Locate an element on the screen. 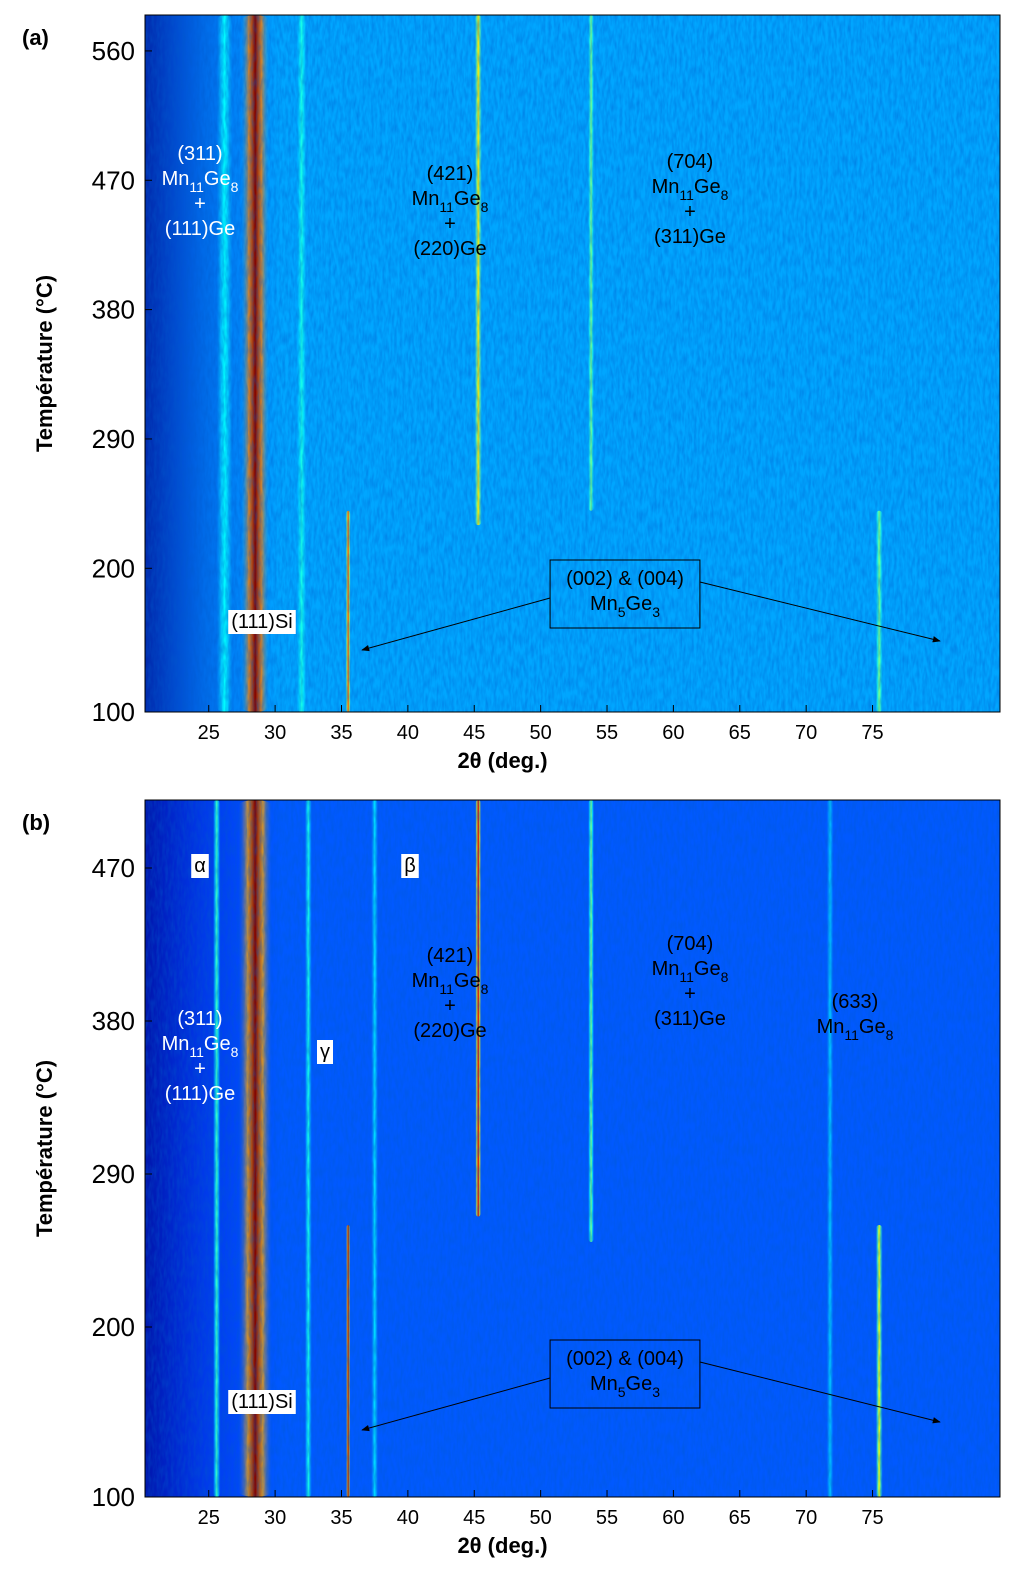 Image resolution: width=1014 pixels, height=1591 pixels. annotation: α is located at coordinates (200, 866).